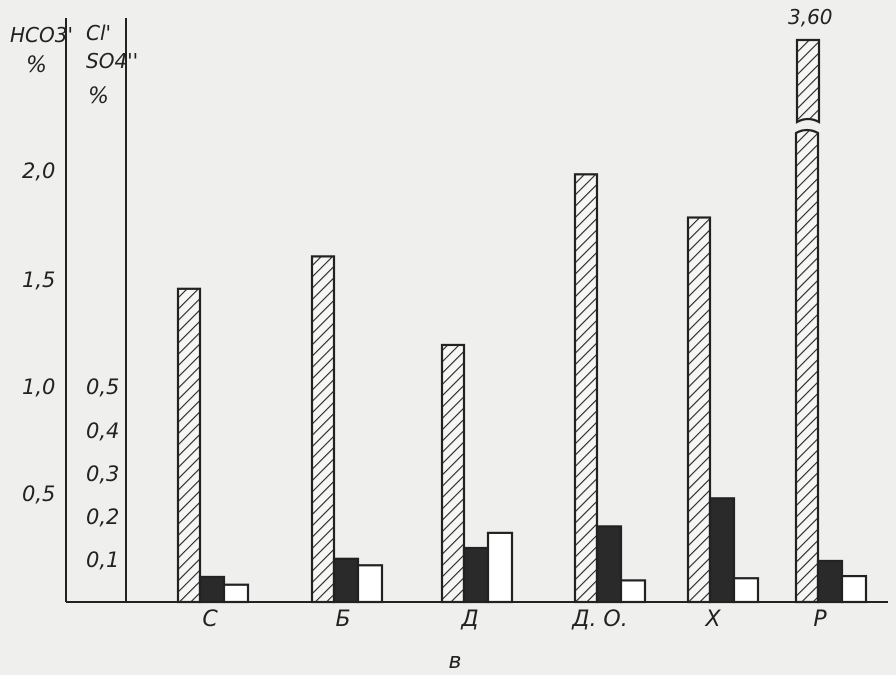  Describe the element at coordinates (38, 494) in the screenshot. I see `left-tick-label: 0,5` at that location.